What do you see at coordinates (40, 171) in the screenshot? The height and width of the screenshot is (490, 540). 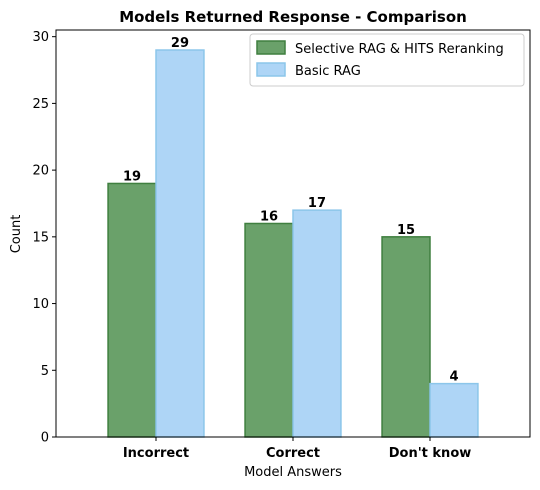 I see `y-tick-label: 20` at bounding box center [40, 171].